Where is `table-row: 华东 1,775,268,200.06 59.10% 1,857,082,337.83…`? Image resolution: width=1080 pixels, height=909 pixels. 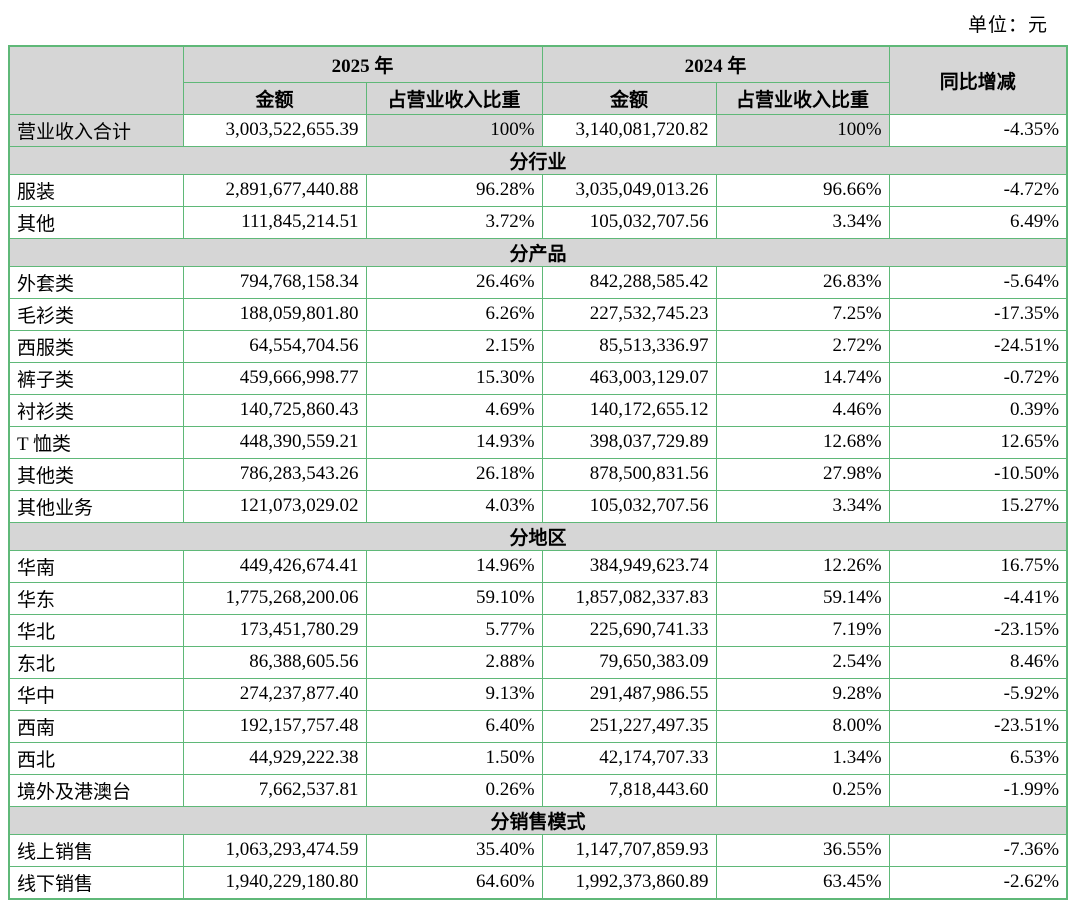 table-row: 华东 1,775,268,200.06 59.10% 1,857,082,337.83… is located at coordinates (538, 598).